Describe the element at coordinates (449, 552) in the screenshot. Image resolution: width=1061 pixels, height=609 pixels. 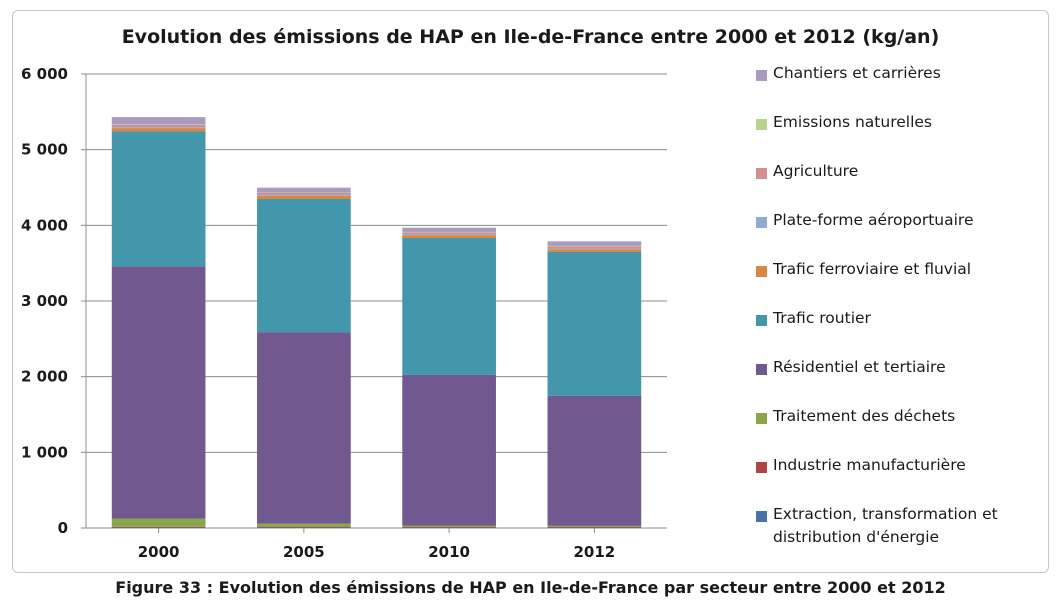
I see `x-tick-label: 2010` at that location.